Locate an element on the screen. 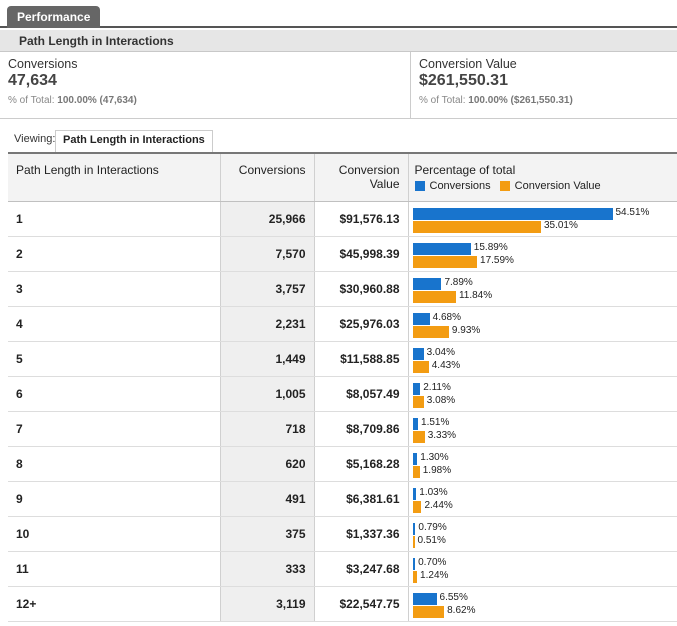  cell-conversions: 333 is located at coordinates (267, 569).